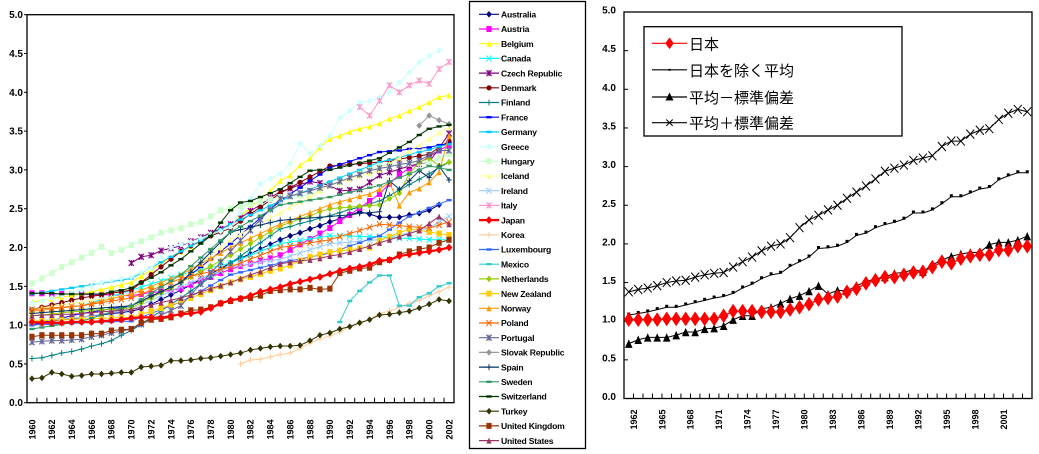 The width and height of the screenshot is (1039, 454). I want to click on series-italy, so click(404, 88).